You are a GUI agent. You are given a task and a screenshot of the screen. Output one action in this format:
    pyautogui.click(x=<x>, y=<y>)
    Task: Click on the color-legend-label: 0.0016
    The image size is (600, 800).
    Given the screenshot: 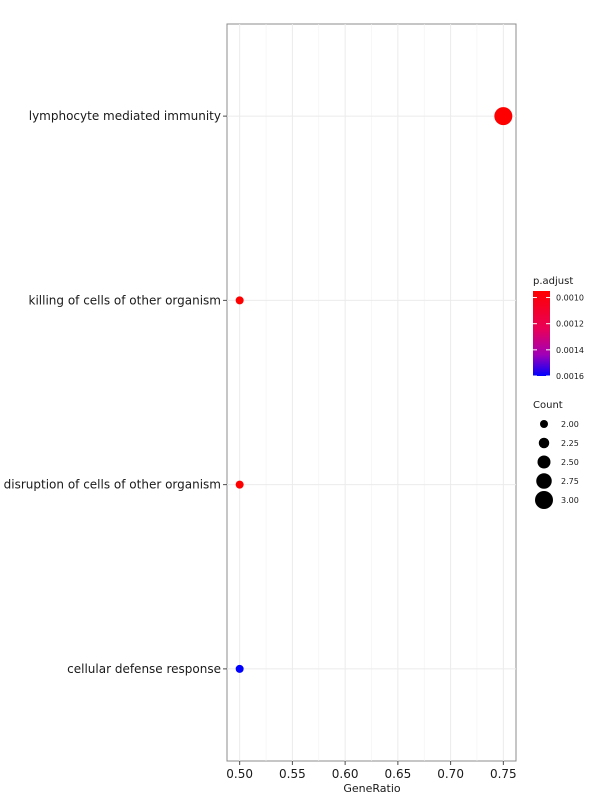 What is the action you would take?
    pyautogui.click(x=570, y=376)
    